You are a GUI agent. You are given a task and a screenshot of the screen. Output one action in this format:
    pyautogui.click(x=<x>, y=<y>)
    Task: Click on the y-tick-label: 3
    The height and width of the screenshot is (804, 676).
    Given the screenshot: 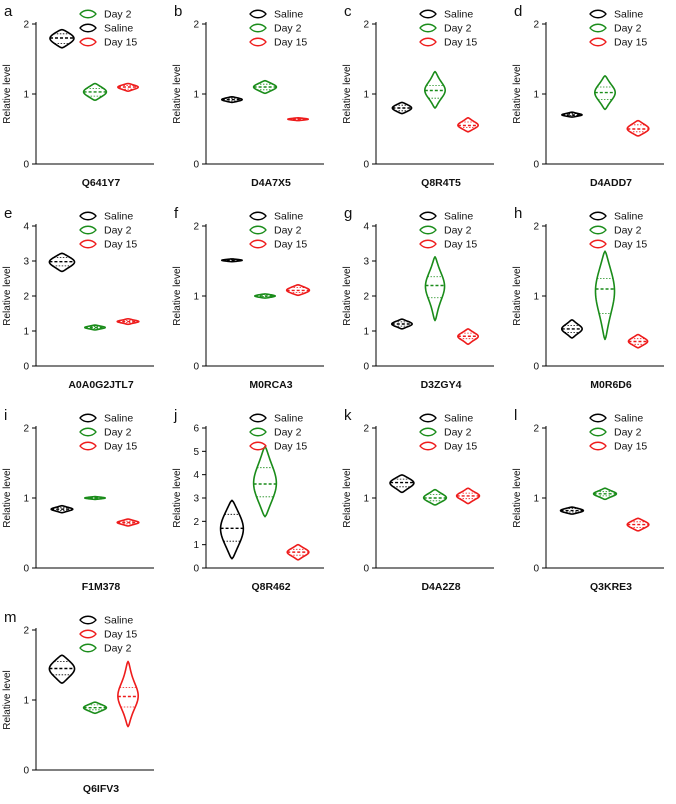 What is the action you would take?
    pyautogui.click(x=366, y=262)
    